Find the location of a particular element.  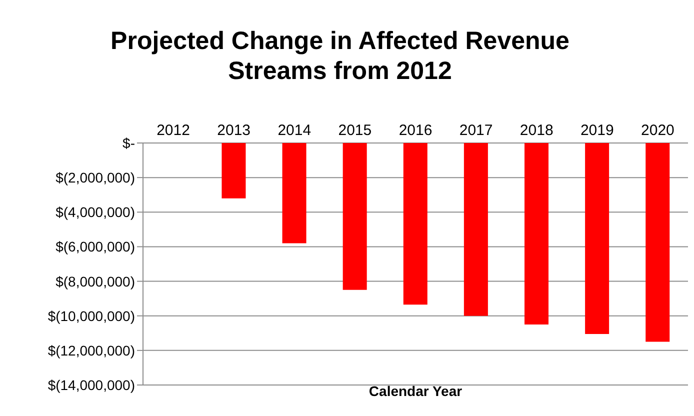

x-tick-label: 2016 is located at coordinates (415, 130).